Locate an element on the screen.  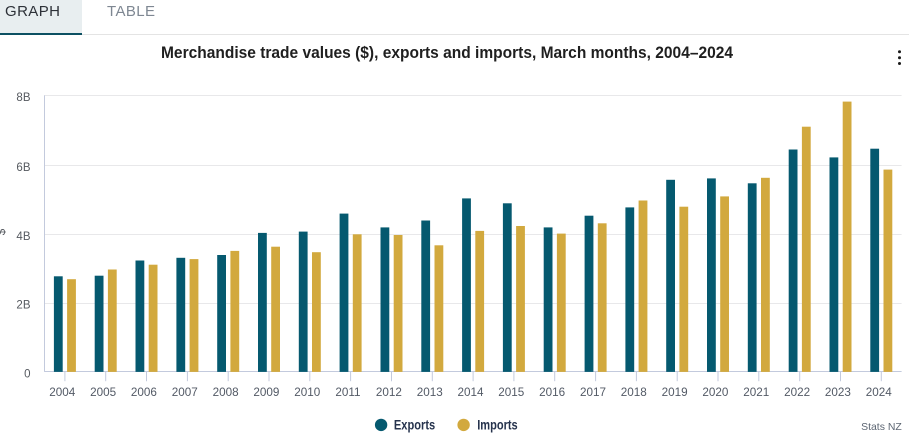
svg-text: 2005 is located at coordinates (103, 392).